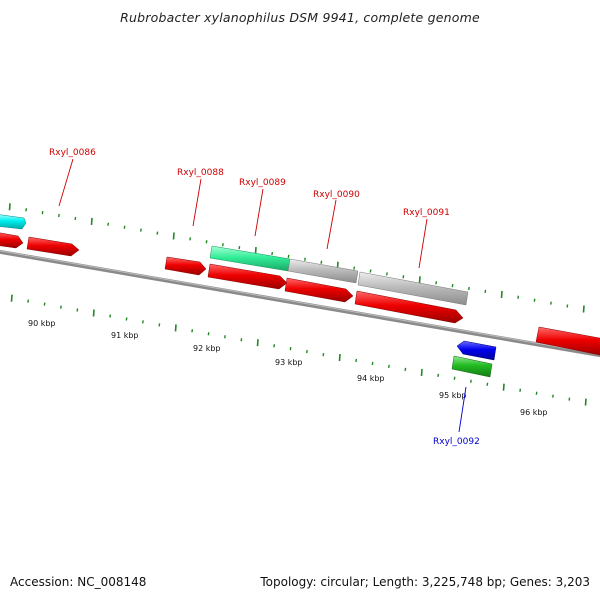 The image size is (600, 600). Describe the element at coordinates (125, 335) in the screenshot. I see `scale-label-91kbp: 91 kbp` at that location.